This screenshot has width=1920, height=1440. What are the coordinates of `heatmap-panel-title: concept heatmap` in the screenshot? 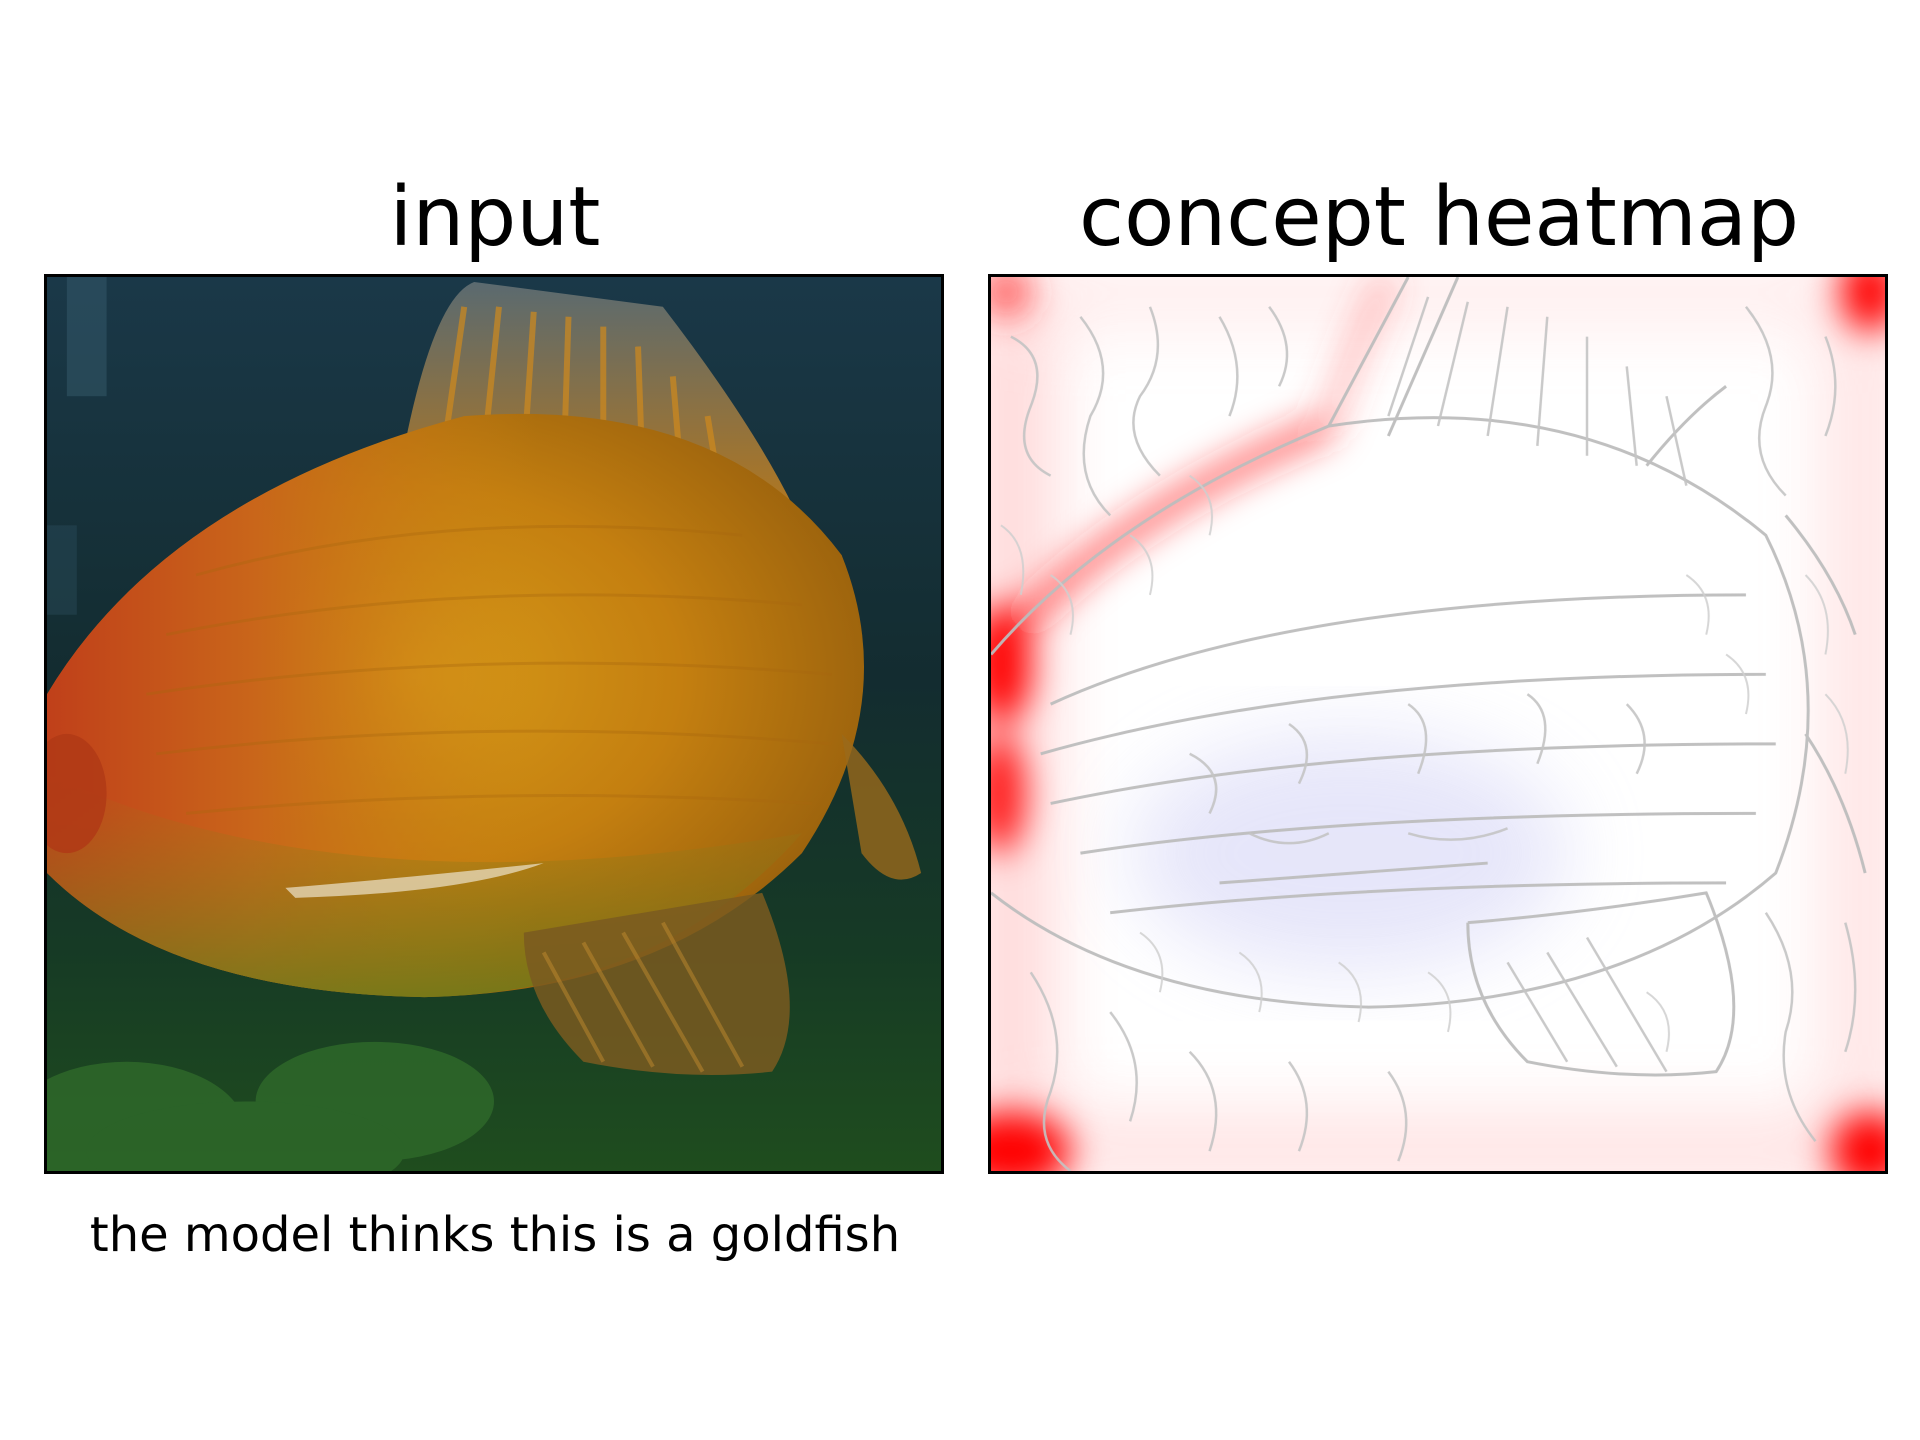 It's located at (1439, 217).